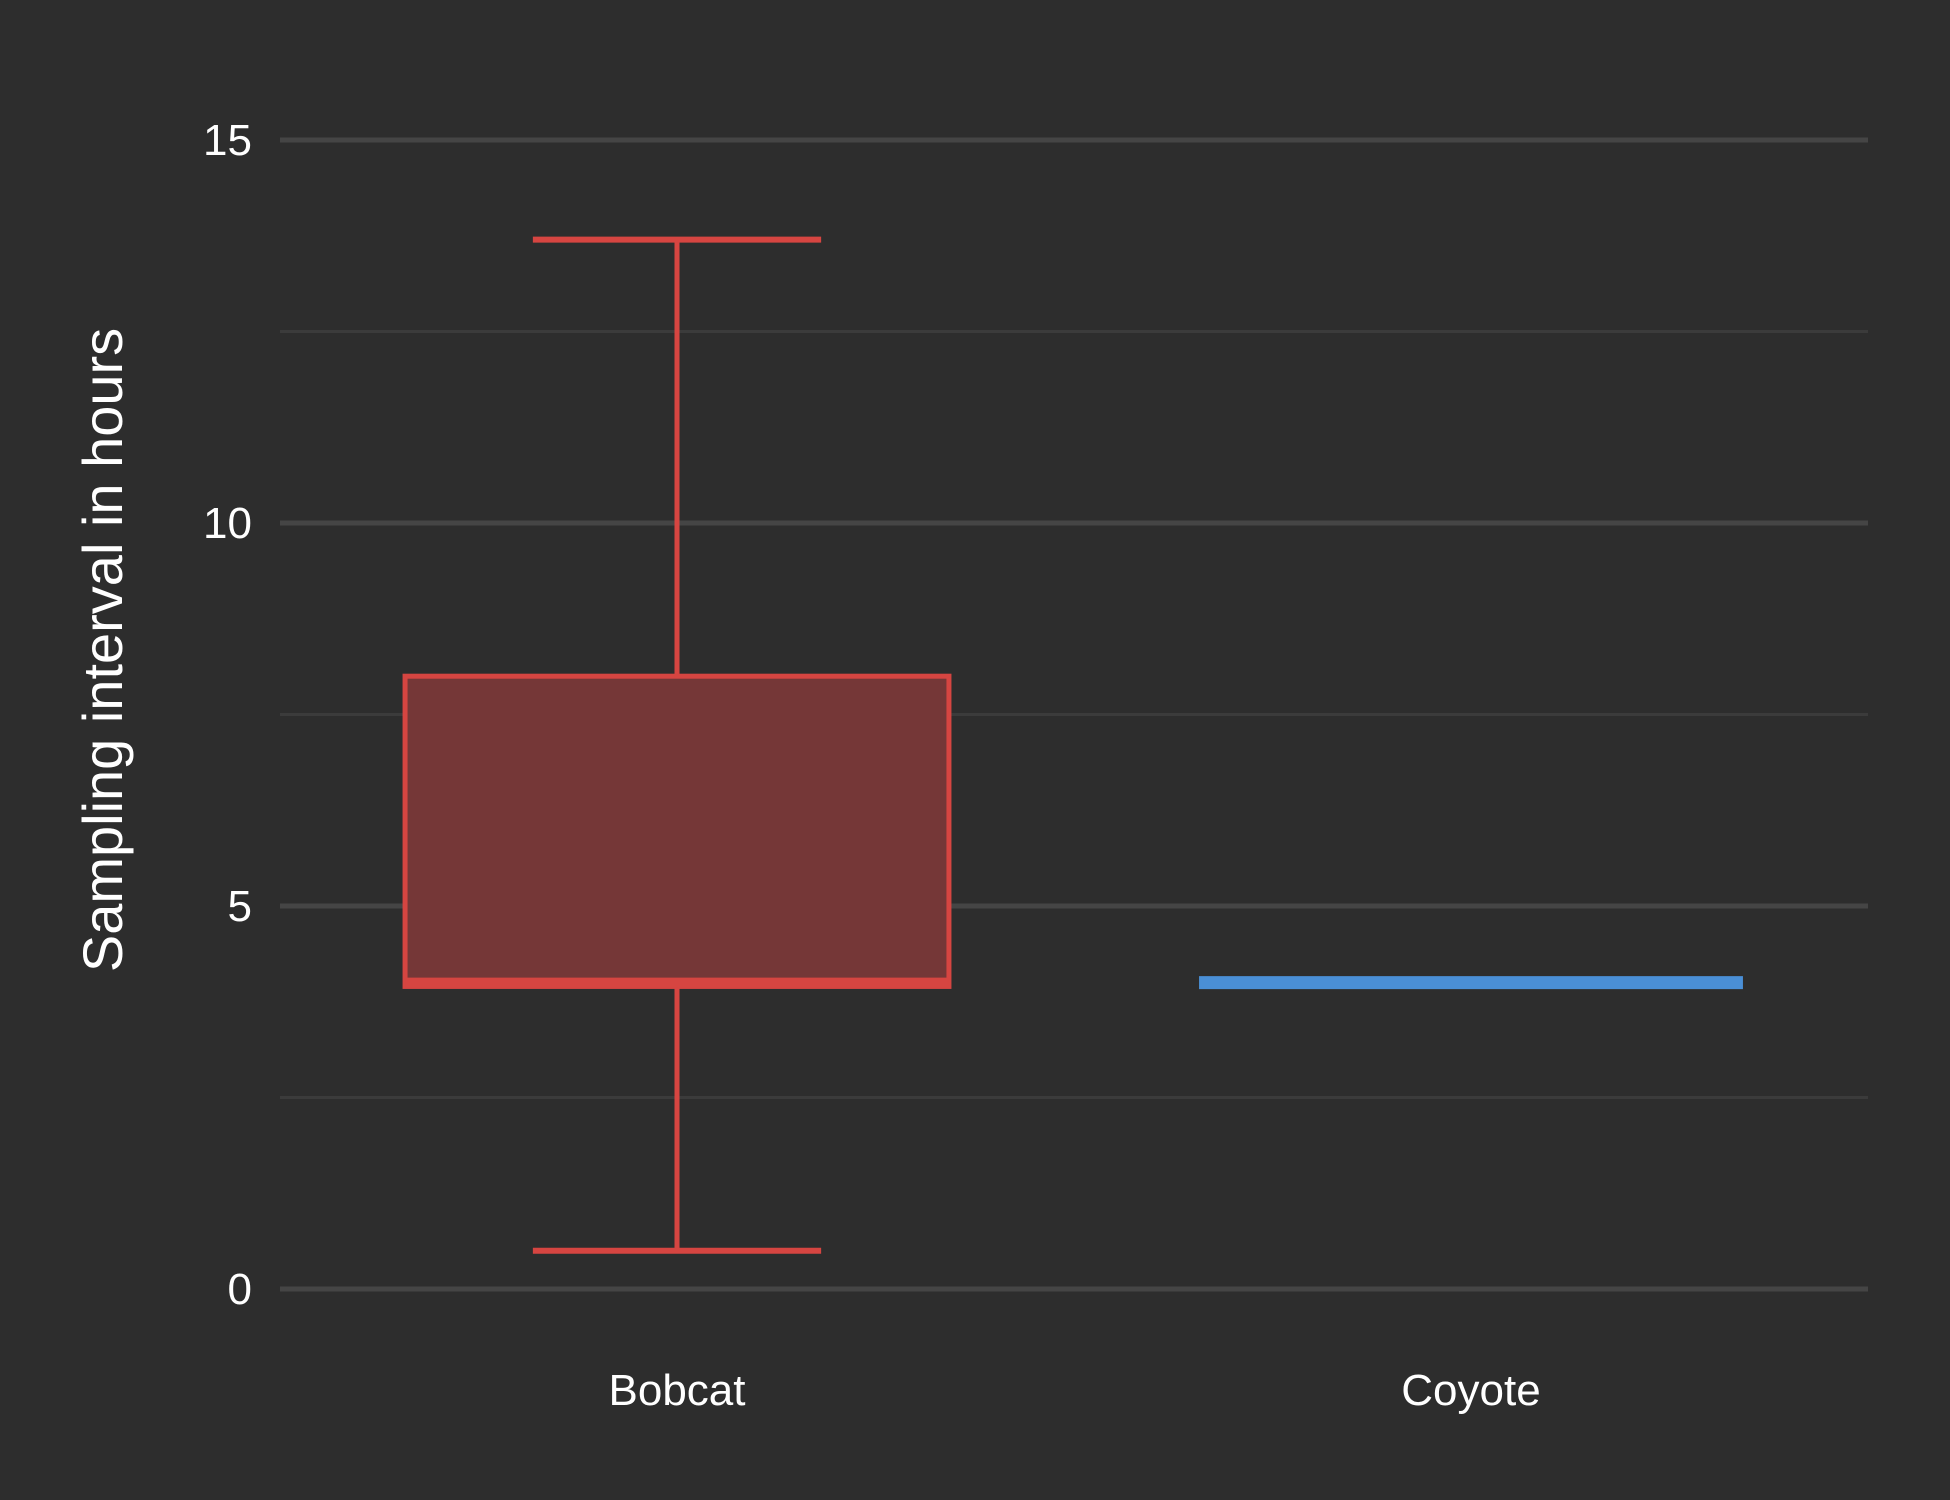 The width and height of the screenshot is (1950, 1500). Describe the element at coordinates (227, 715) in the screenshot. I see `y-axis-ticks: 0 5 10 15` at that location.